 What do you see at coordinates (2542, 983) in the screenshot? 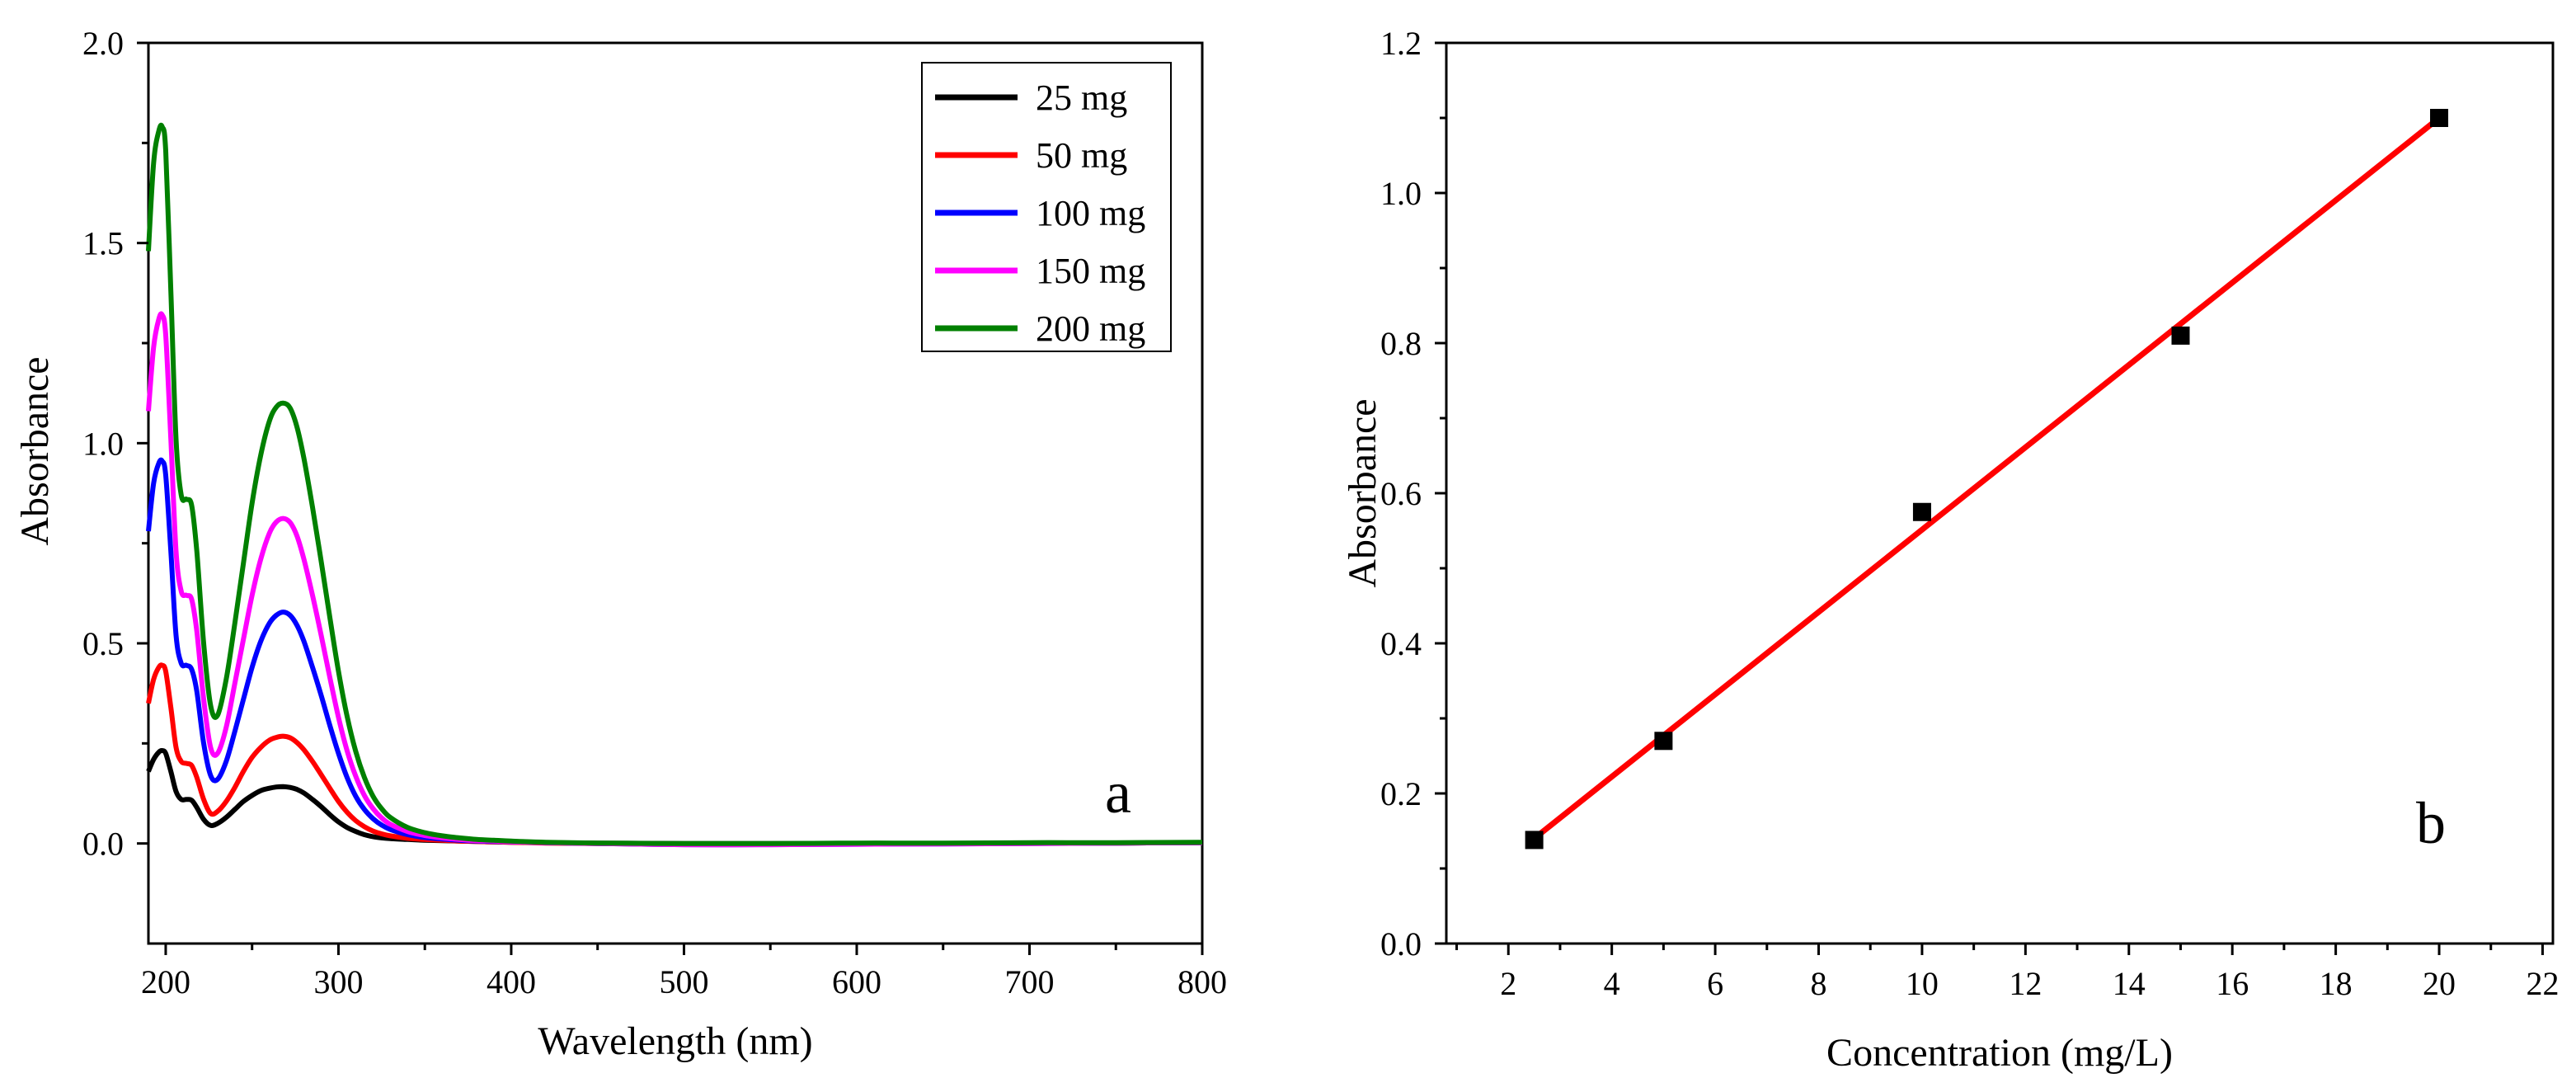
I see `x-tick-label: 22` at bounding box center [2542, 983].